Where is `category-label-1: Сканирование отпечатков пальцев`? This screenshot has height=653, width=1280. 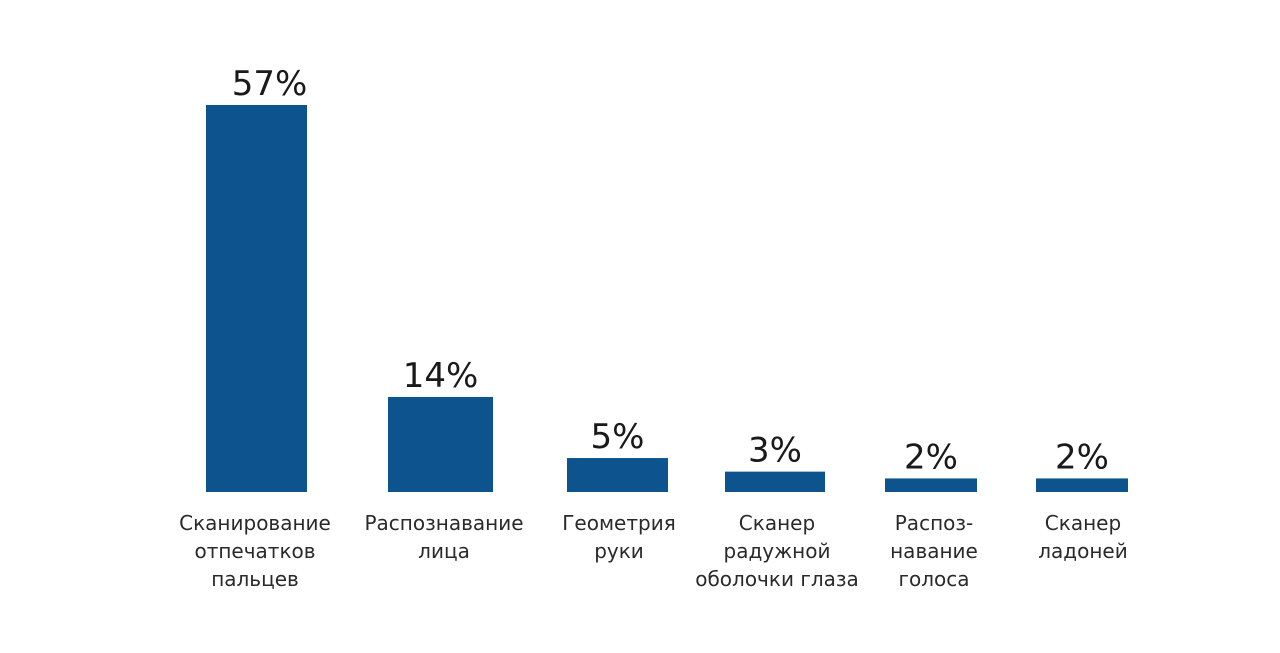
category-label-1: Сканирование отпечатков пальцев is located at coordinates (255, 551).